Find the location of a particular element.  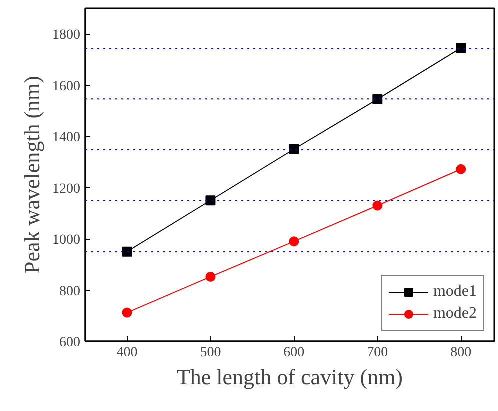

x-tick-label: 500 is located at coordinates (211, 353).